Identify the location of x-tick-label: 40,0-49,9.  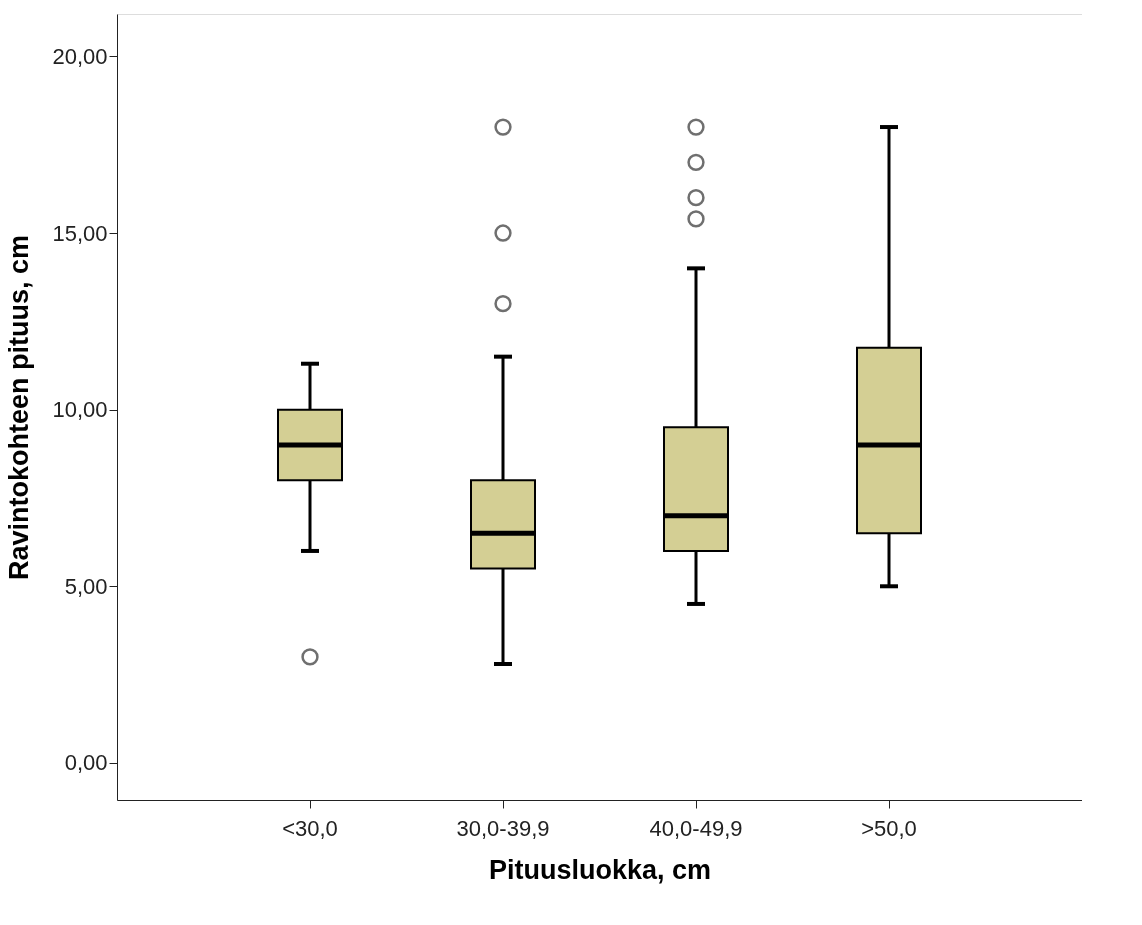
(696, 828).